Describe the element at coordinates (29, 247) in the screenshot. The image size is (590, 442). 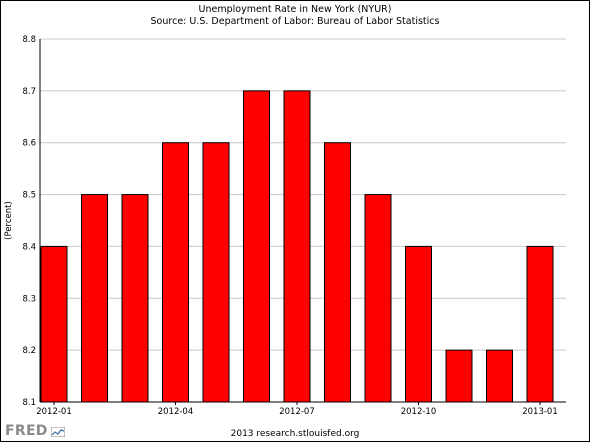
I see `y-tick-label: 8.4` at that location.